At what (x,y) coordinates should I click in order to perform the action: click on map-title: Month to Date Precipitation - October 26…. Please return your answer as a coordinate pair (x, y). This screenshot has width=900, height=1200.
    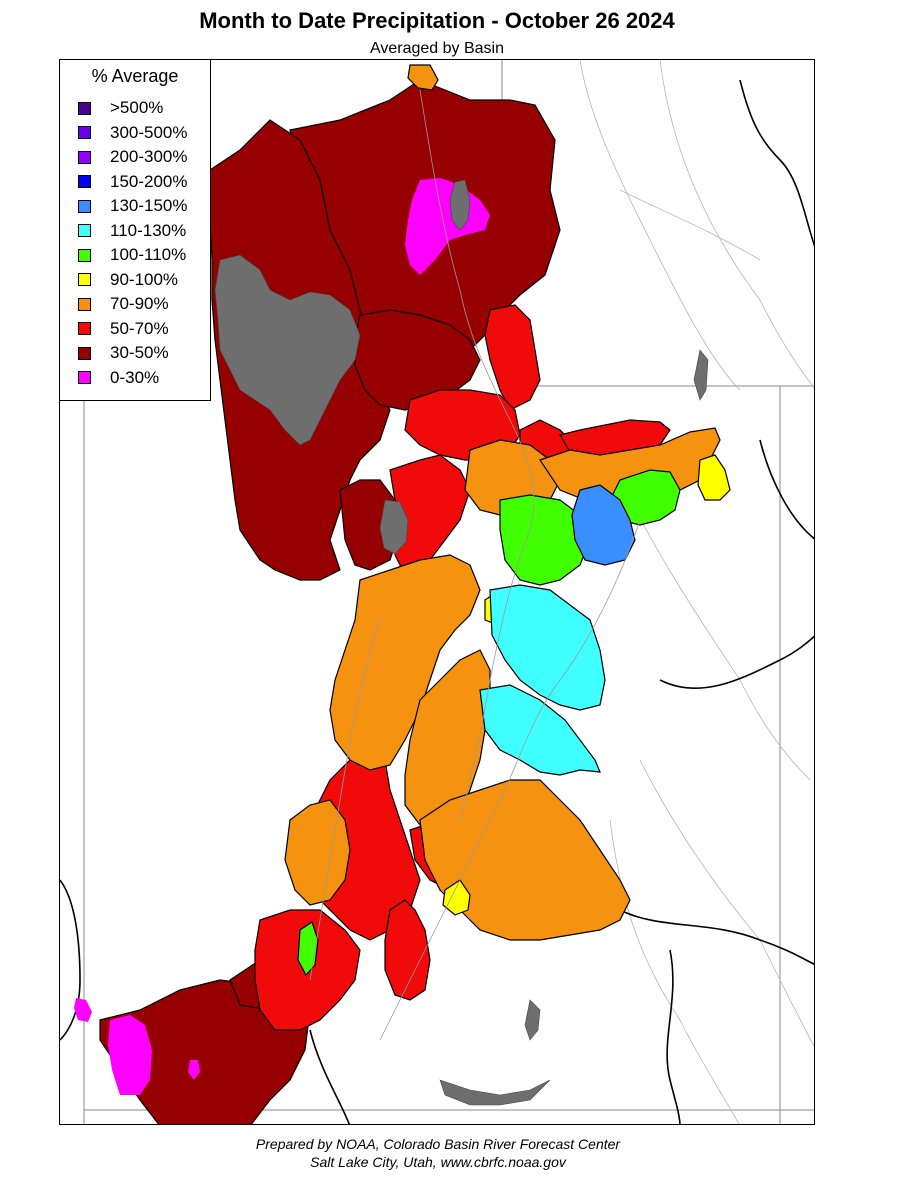
    Looking at the image, I should click on (437, 20).